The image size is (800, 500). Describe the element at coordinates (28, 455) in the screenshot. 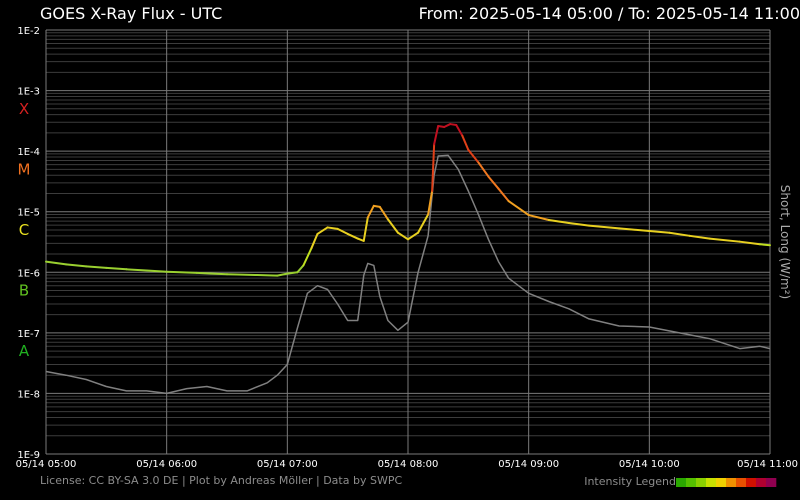

I see `y-tick-label: 1E-9` at that location.